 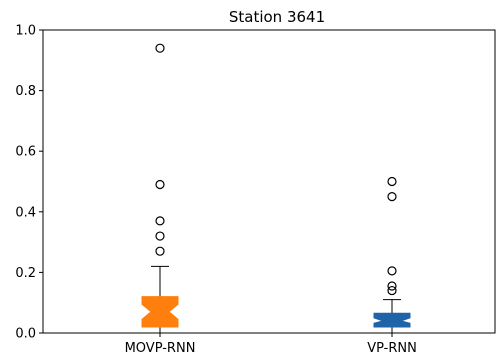 I want to click on x-tick-label: MOVP-RNN, so click(x=160, y=348).